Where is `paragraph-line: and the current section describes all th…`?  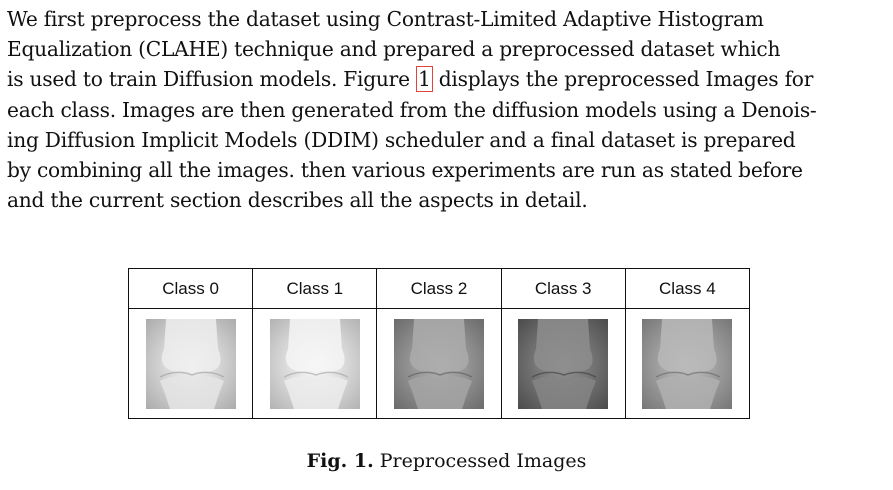
paragraph-line: and the current section describes all th… is located at coordinates (297, 200).